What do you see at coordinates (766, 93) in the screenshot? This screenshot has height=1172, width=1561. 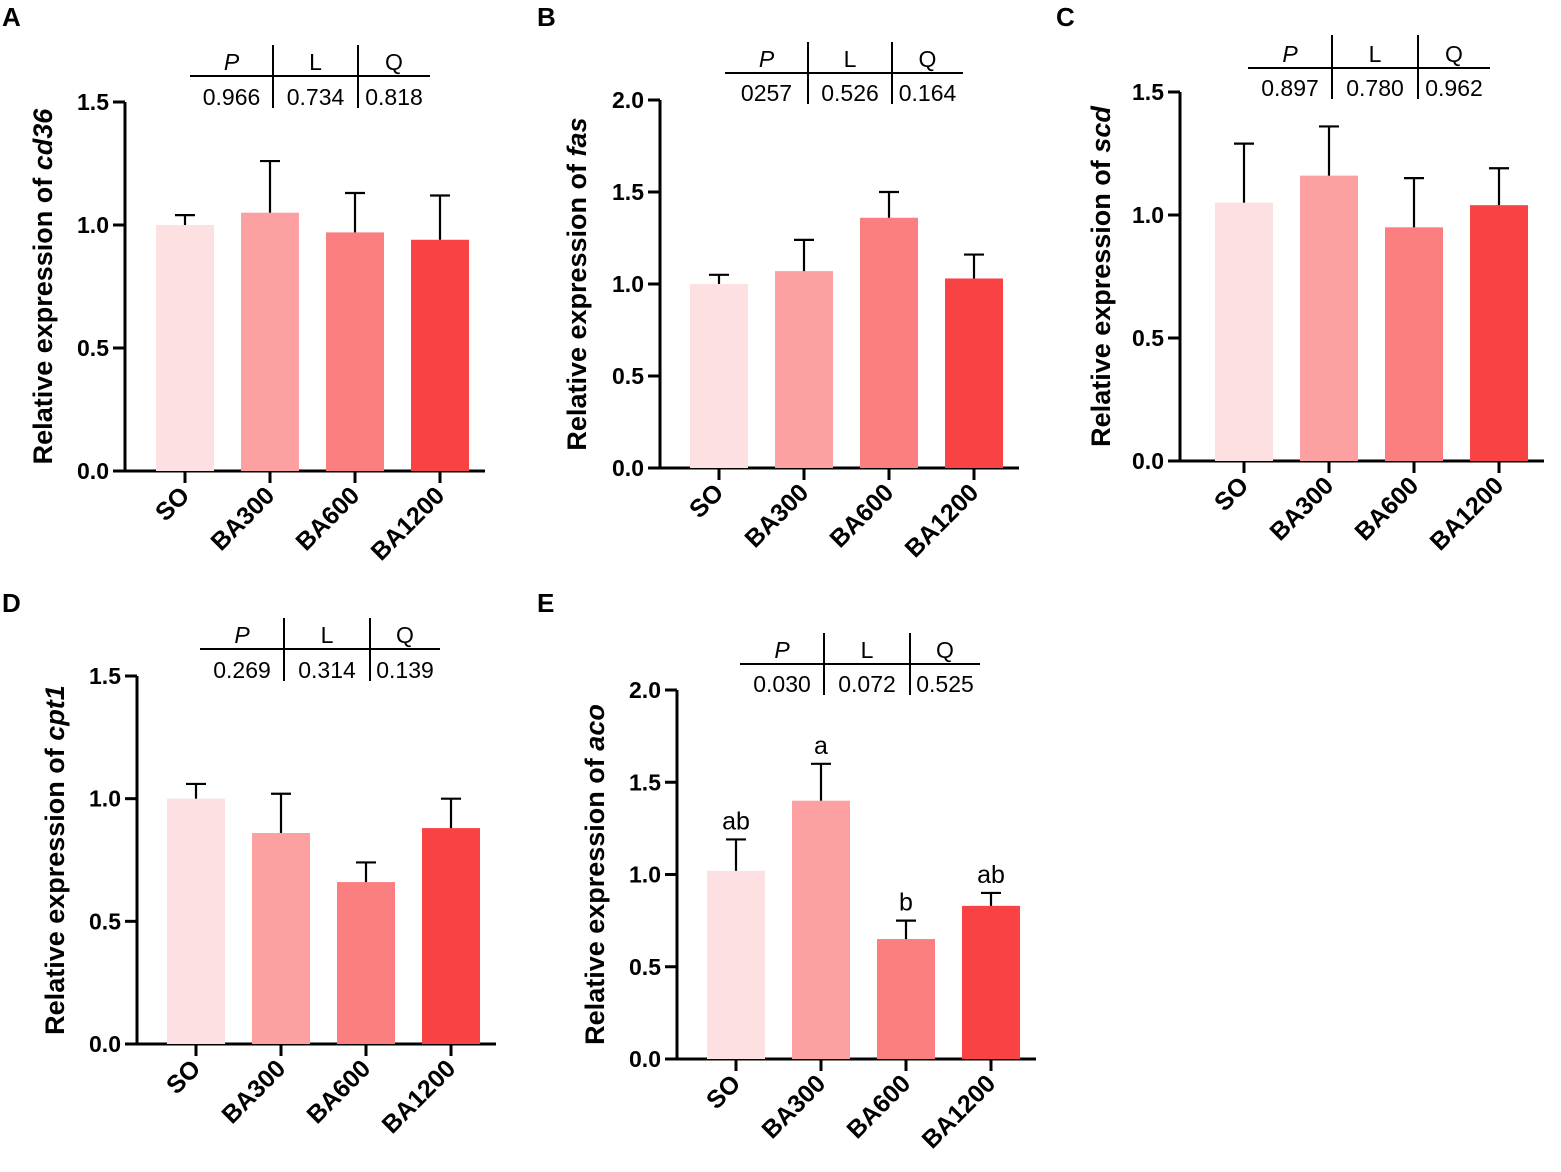 I see `stats-value: 0257` at bounding box center [766, 93].